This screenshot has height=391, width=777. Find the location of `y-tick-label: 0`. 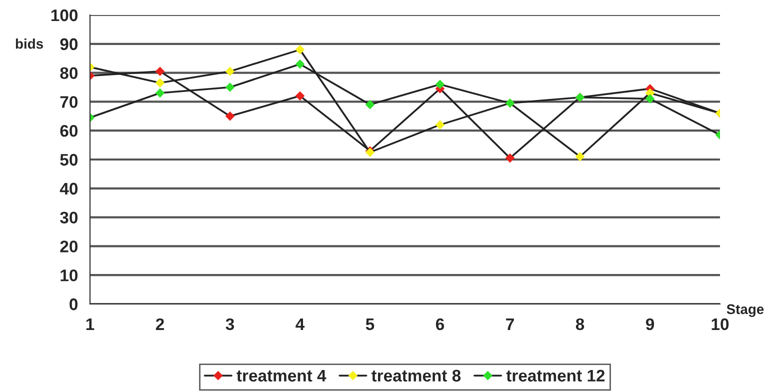

y-tick-label: 0 is located at coordinates (74, 304).